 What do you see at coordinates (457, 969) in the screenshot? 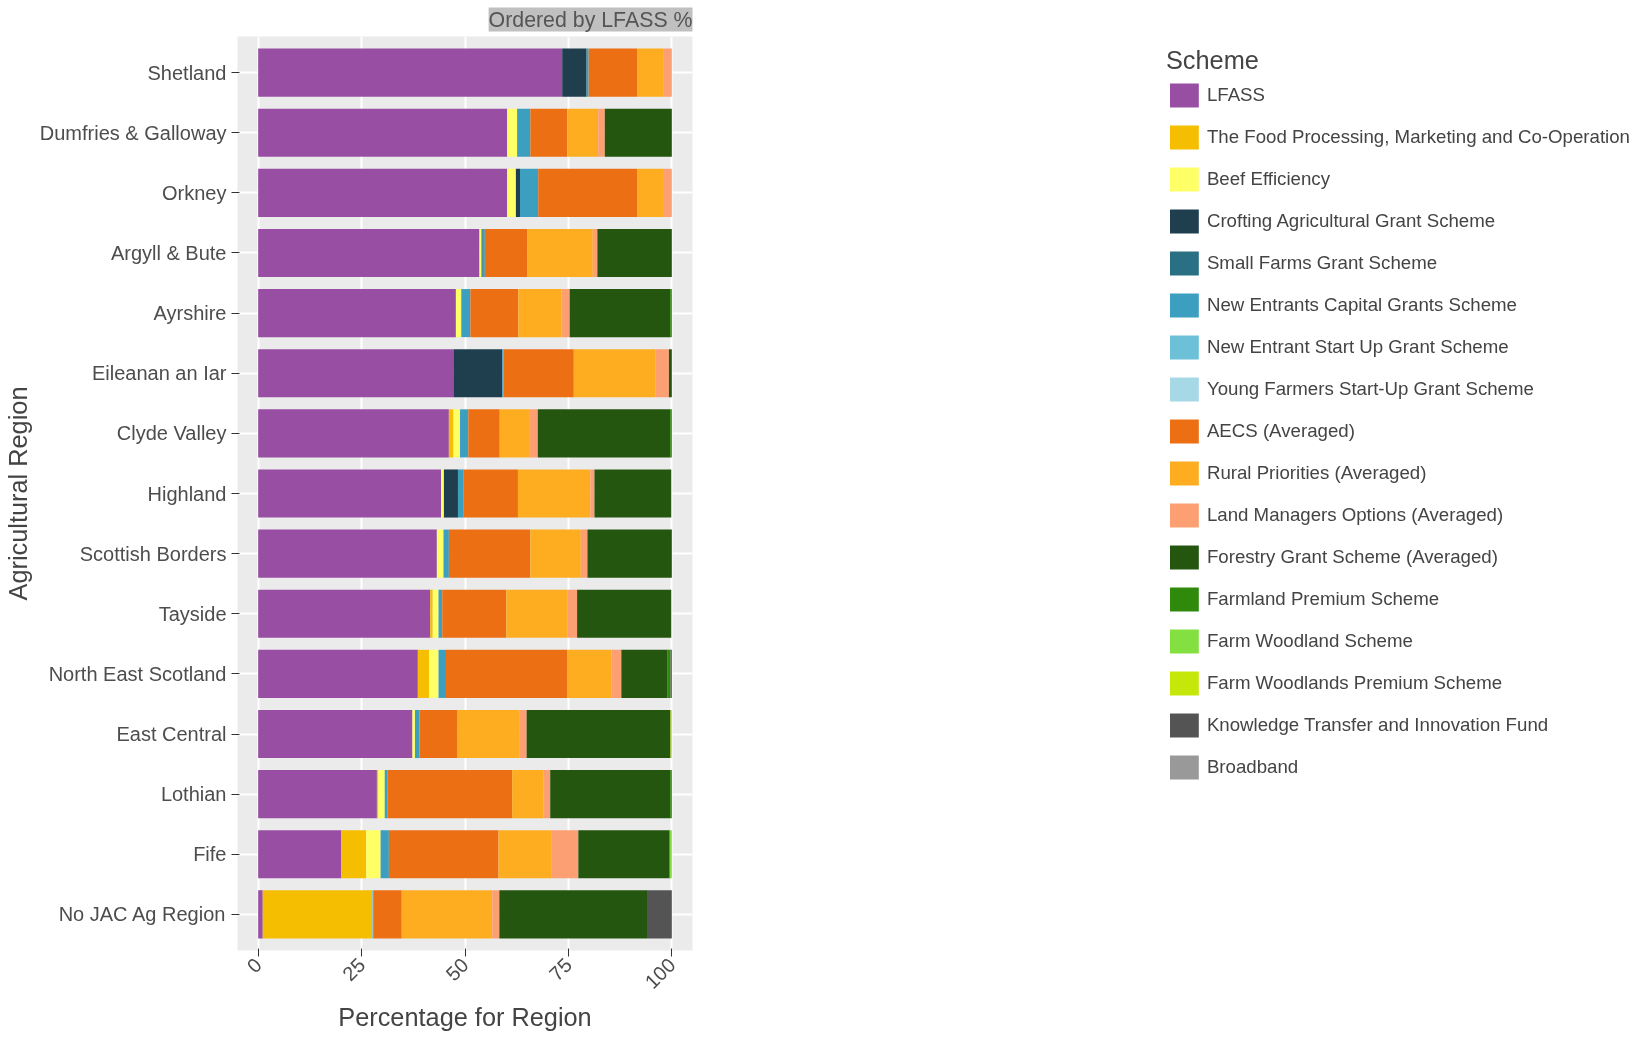
I see `x-tick-label: 50` at bounding box center [457, 969].